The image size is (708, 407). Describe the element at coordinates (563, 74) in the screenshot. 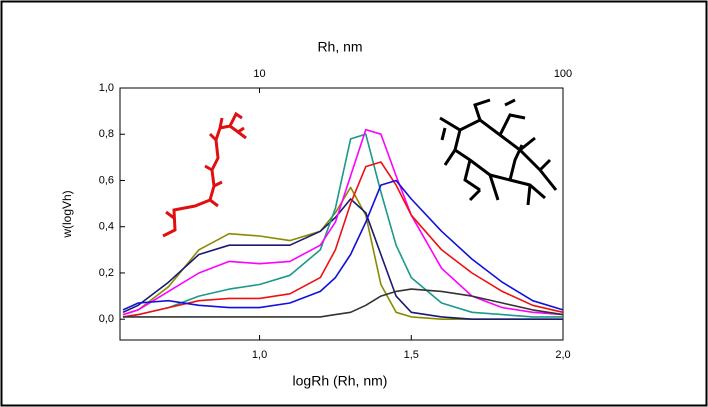

I see `x2-tick-label: 100` at that location.